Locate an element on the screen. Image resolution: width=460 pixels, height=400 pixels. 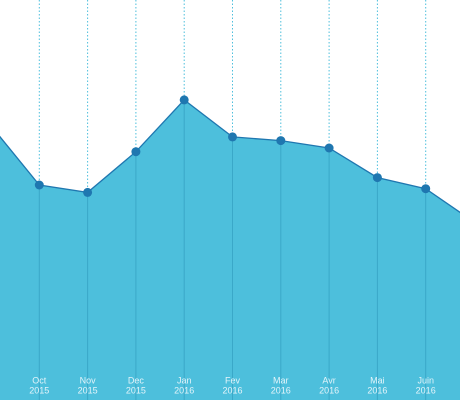
x-tick-label: Fev is located at coordinates (233, 380).